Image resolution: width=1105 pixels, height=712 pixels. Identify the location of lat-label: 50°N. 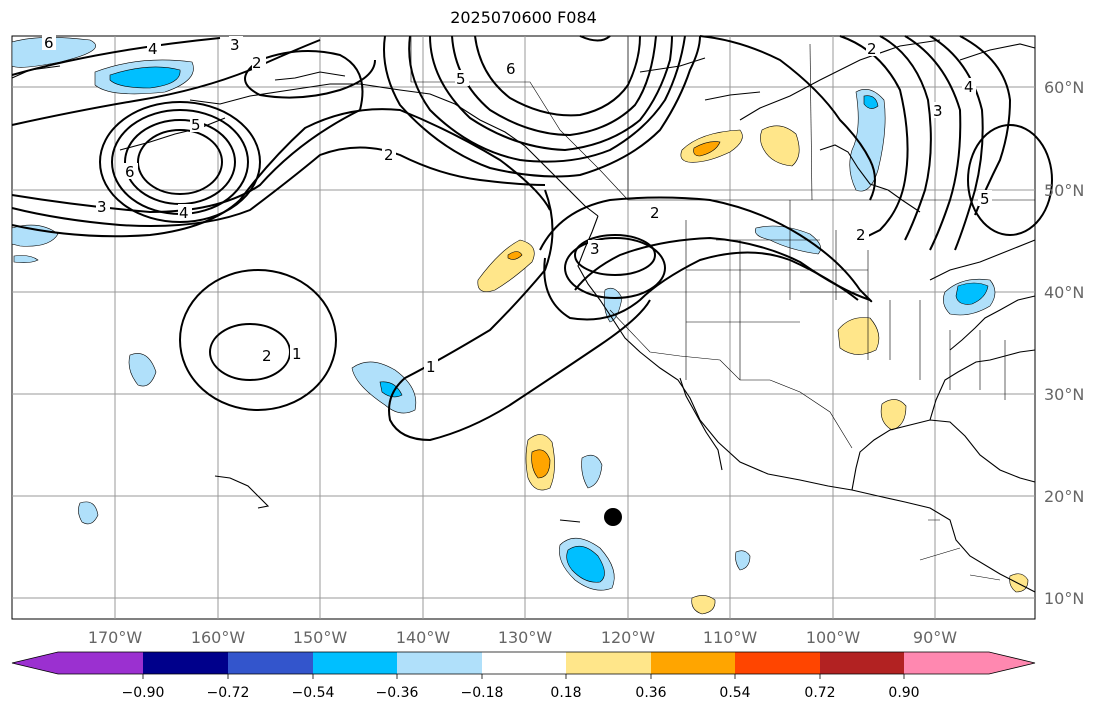
(1064, 190).